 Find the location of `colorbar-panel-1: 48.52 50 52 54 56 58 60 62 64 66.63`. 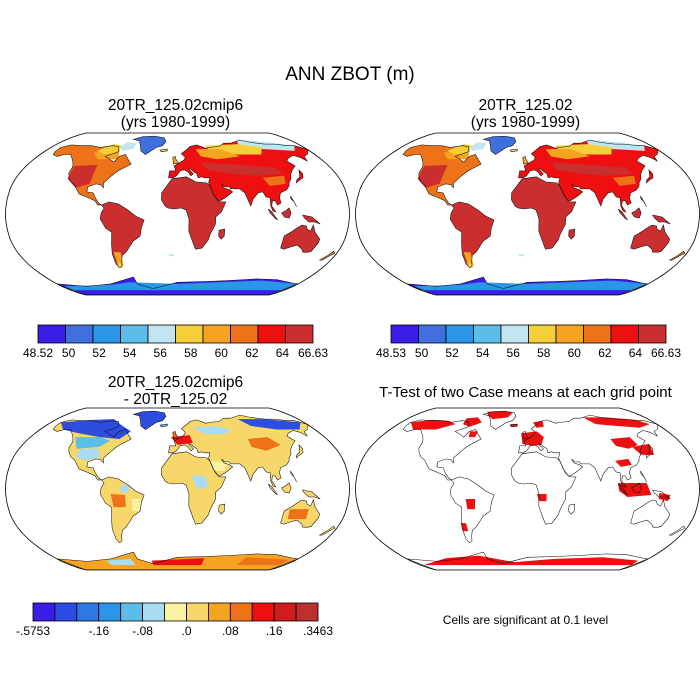

colorbar-panel-1: 48.52 50 52 54 56 58 60 62 64 66.63 is located at coordinates (175, 342).